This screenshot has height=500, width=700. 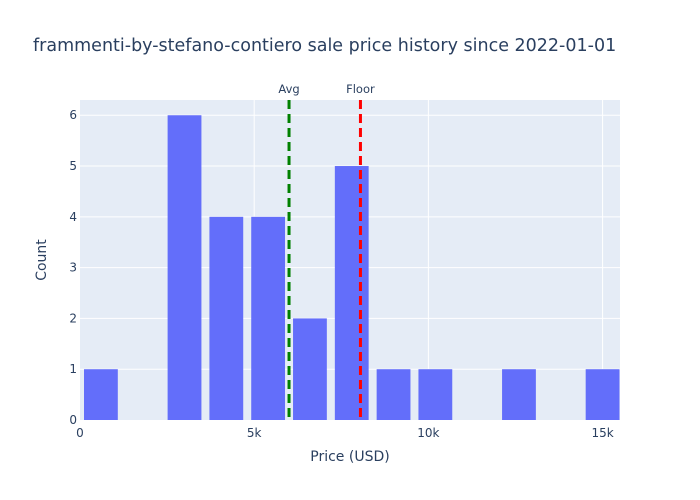 I want to click on y-axis-title: Count, so click(x=42, y=260).